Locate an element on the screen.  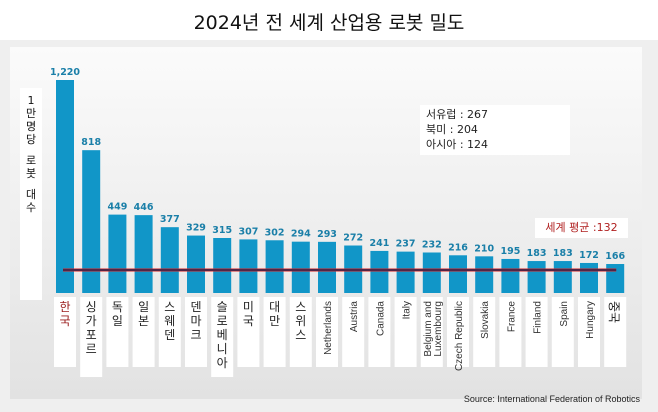
y-axis-label-char: 명 is located at coordinates (31, 126).